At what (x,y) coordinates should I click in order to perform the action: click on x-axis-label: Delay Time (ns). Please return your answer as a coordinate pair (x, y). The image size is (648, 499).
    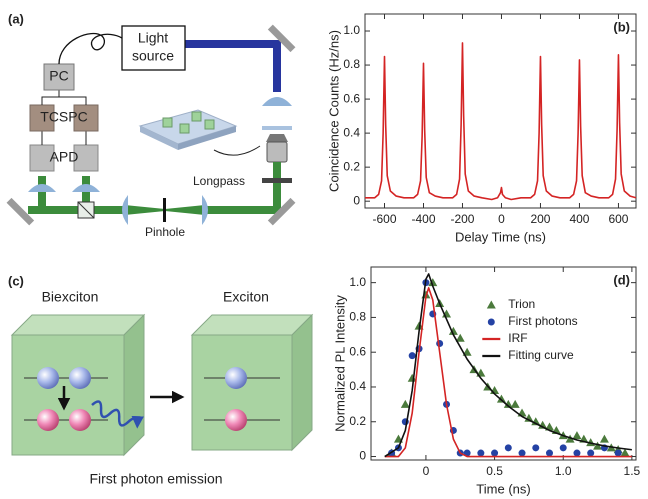
    Looking at the image, I should click on (500, 236).